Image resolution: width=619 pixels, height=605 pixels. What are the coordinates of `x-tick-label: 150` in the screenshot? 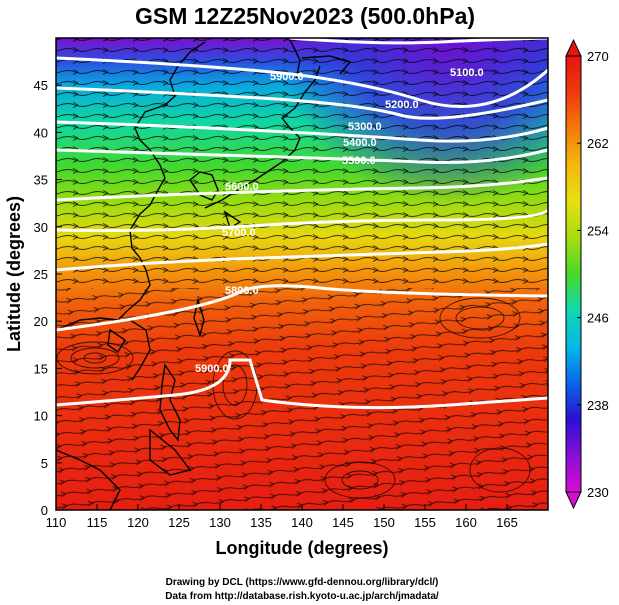 It's located at (384, 522).